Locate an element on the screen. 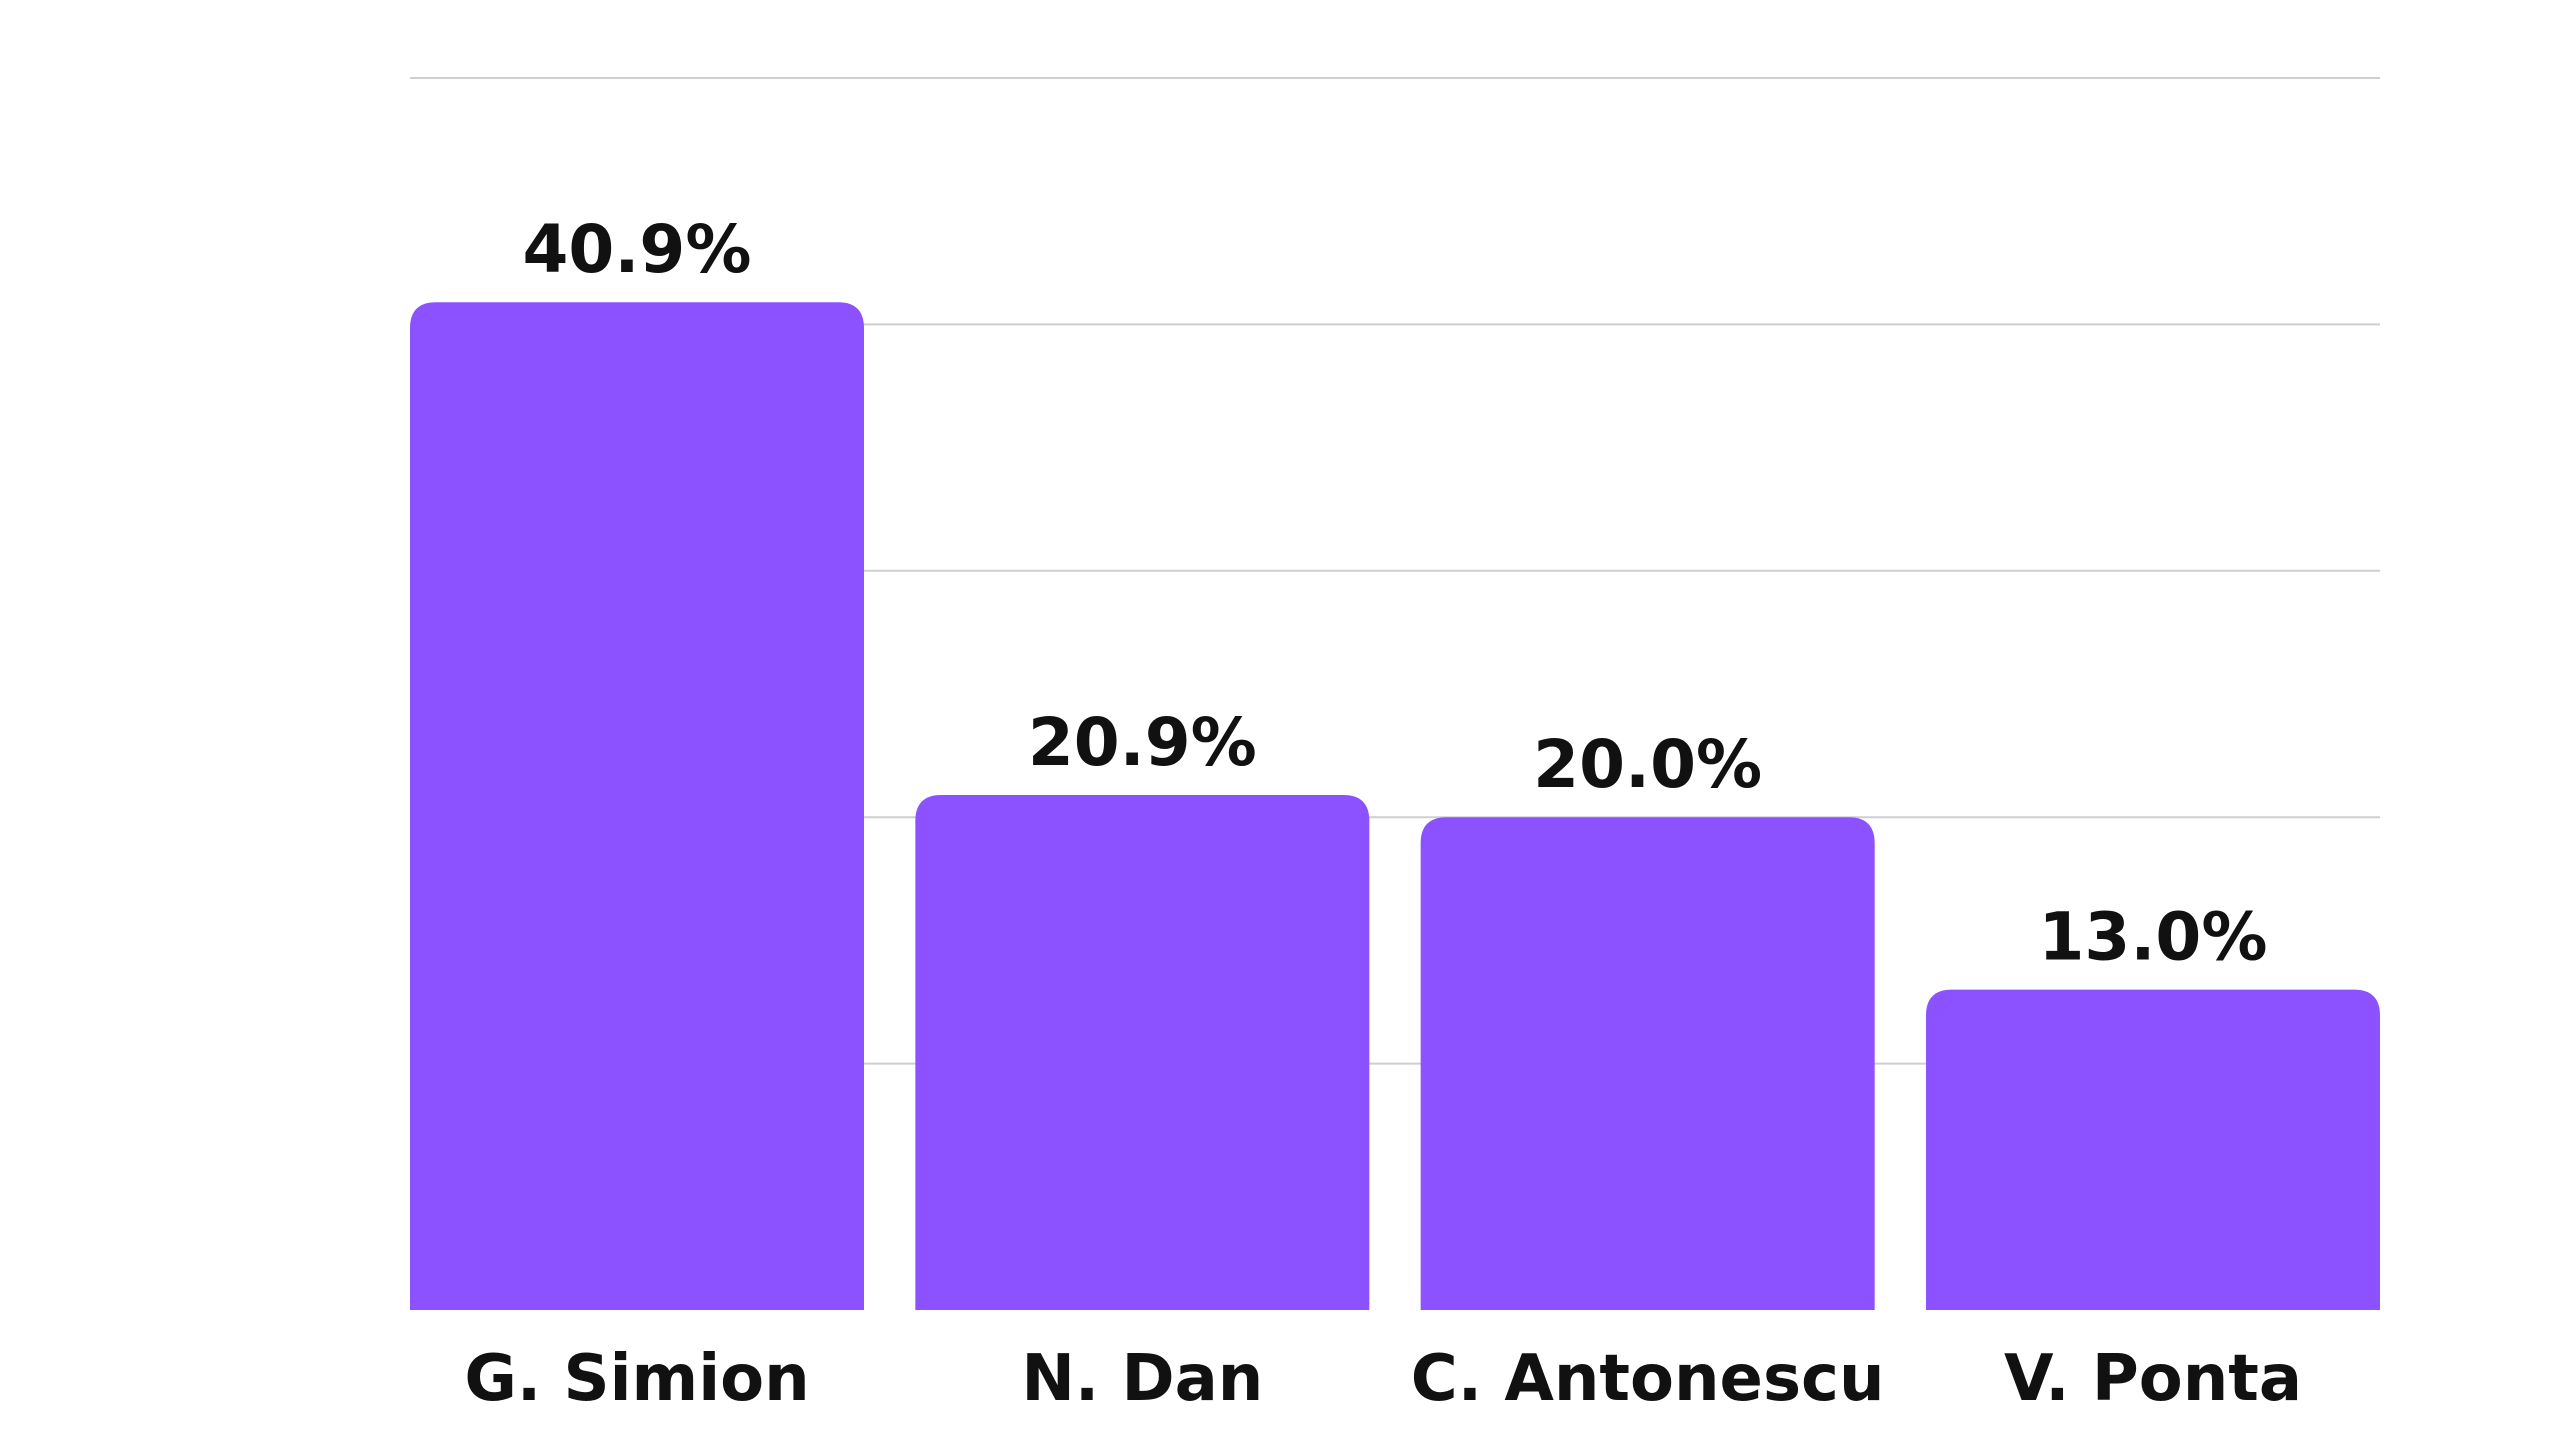 Image resolution: width=2560 pixels, height=1440 pixels. category-label: N. Dan is located at coordinates (1142, 1379).